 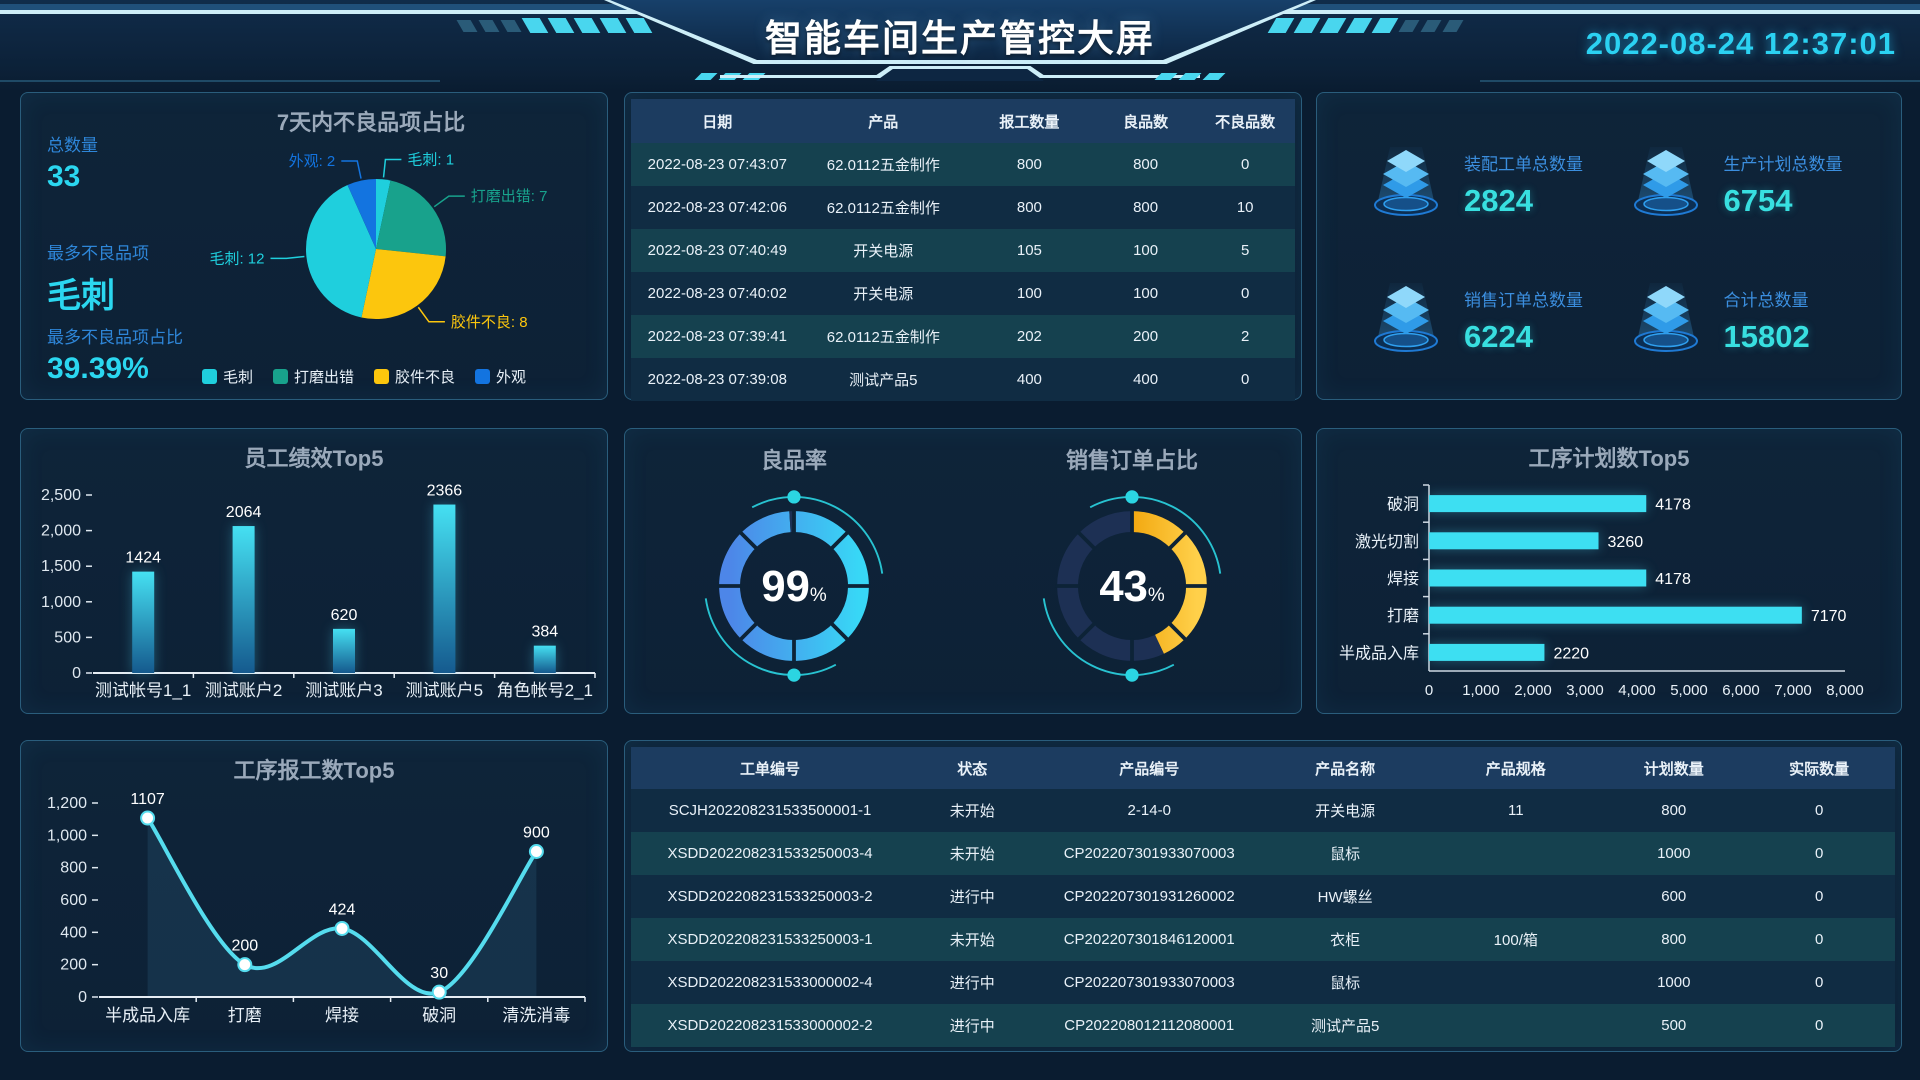 I want to click on gauge-chart: 99%, so click(x=794, y=586).